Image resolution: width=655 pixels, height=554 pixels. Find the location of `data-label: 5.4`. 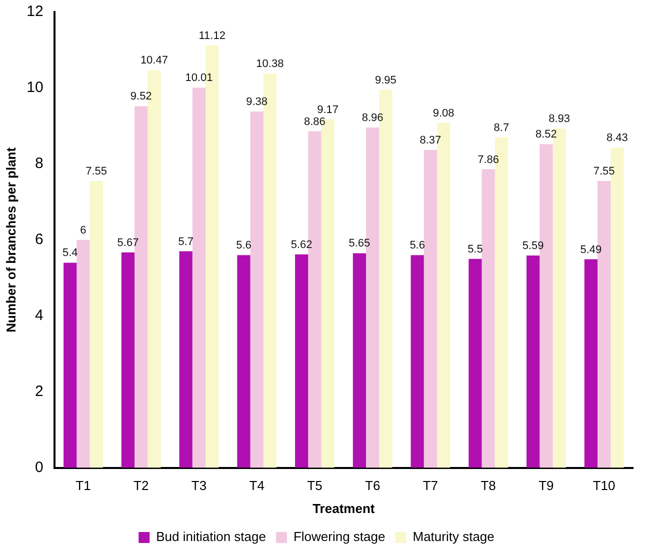

data-label: 5.4 is located at coordinates (70, 253).